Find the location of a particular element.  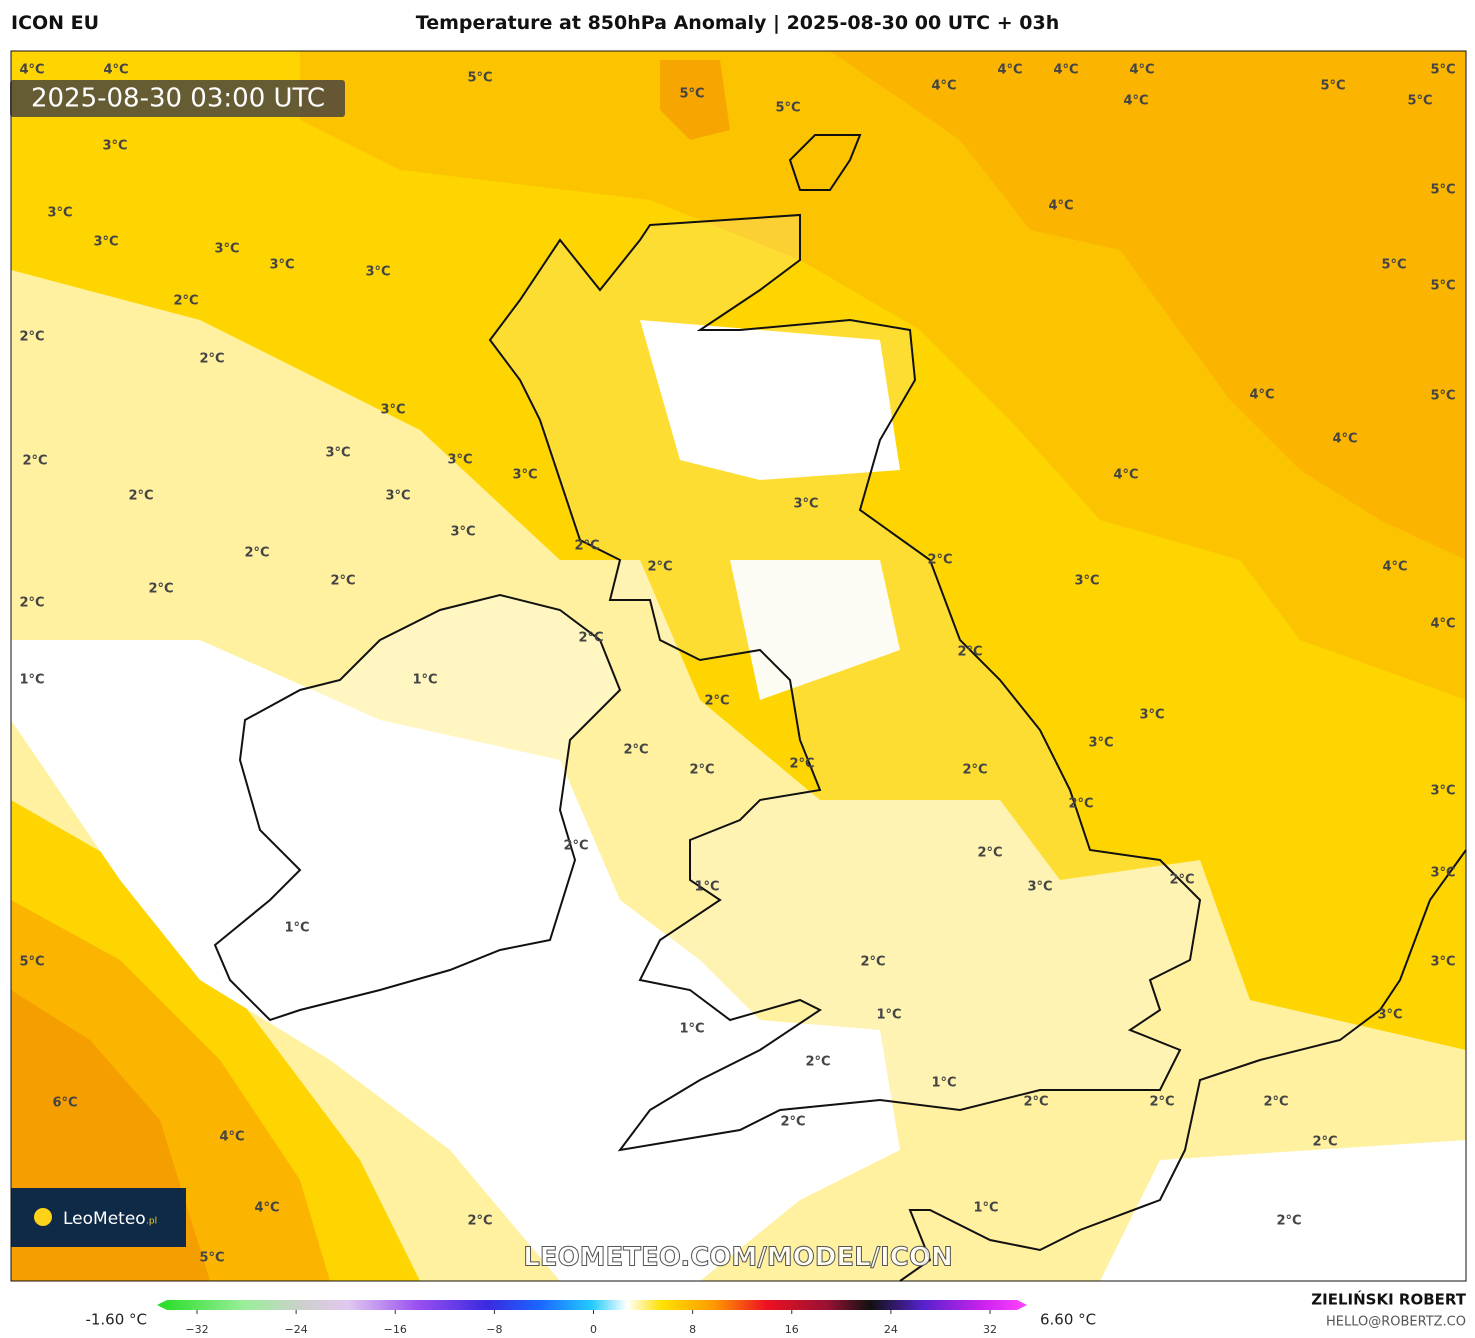

email: HELLO@ROBERTZ.CO is located at coordinates (1396, 1322).